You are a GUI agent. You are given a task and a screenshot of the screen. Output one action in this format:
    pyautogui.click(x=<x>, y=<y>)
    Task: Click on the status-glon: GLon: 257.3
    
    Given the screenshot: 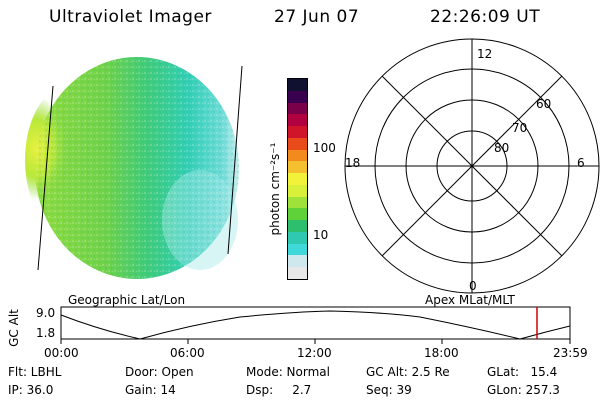 What is the action you would take?
    pyautogui.click(x=523, y=390)
    